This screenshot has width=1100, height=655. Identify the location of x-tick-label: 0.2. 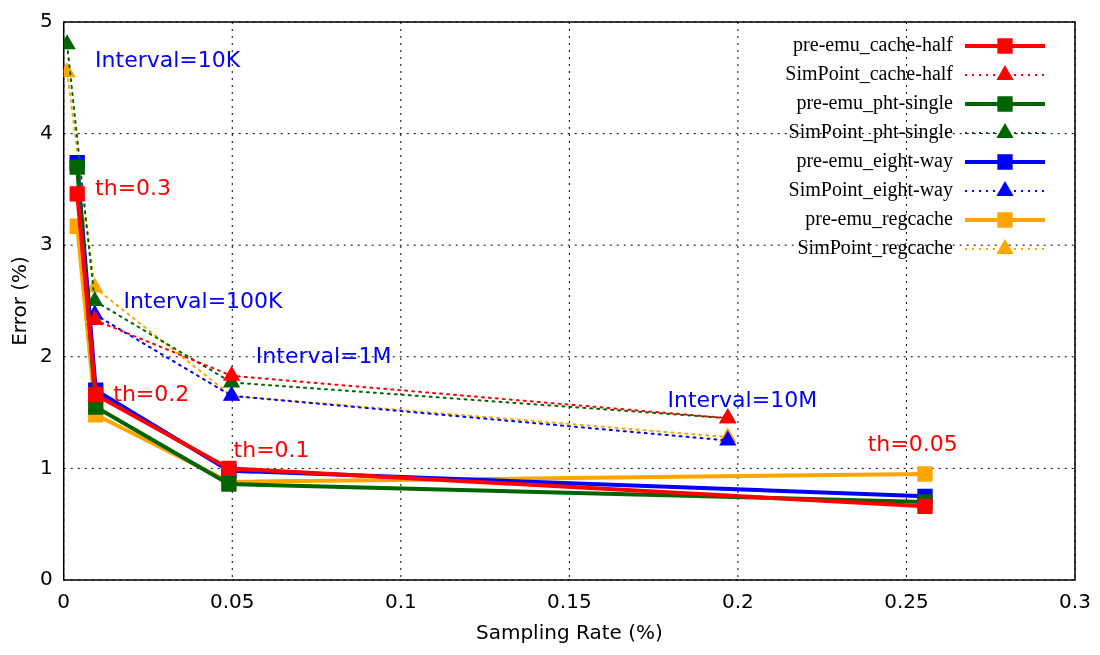
(738, 601).